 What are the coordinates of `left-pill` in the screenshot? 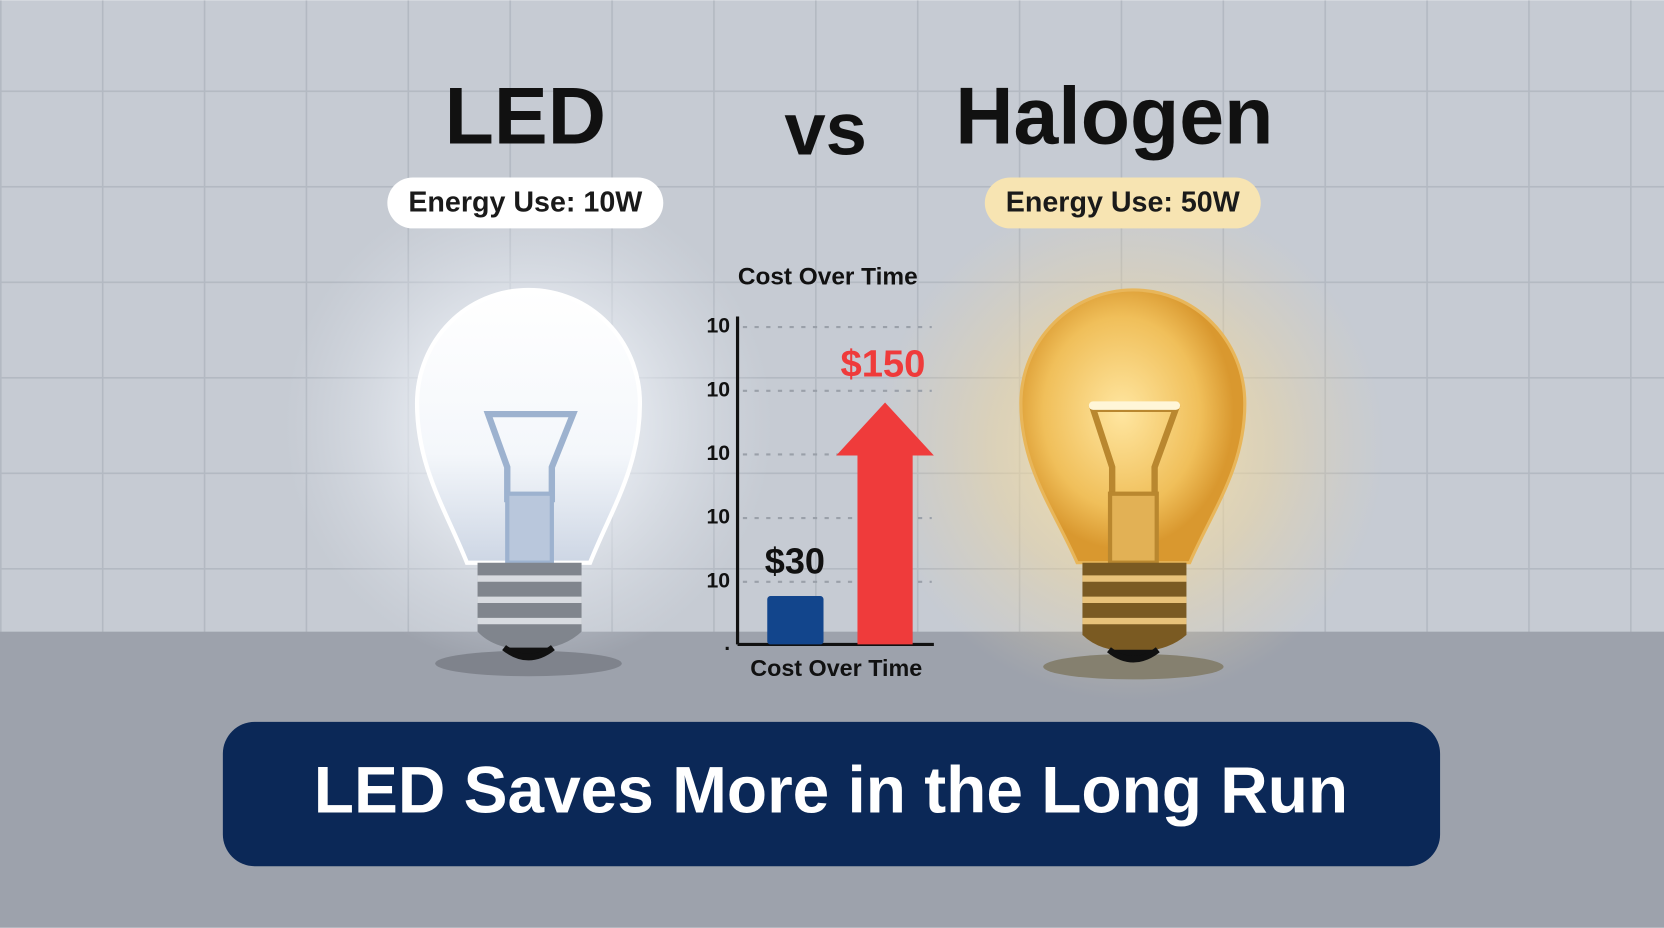 It's located at (525, 203).